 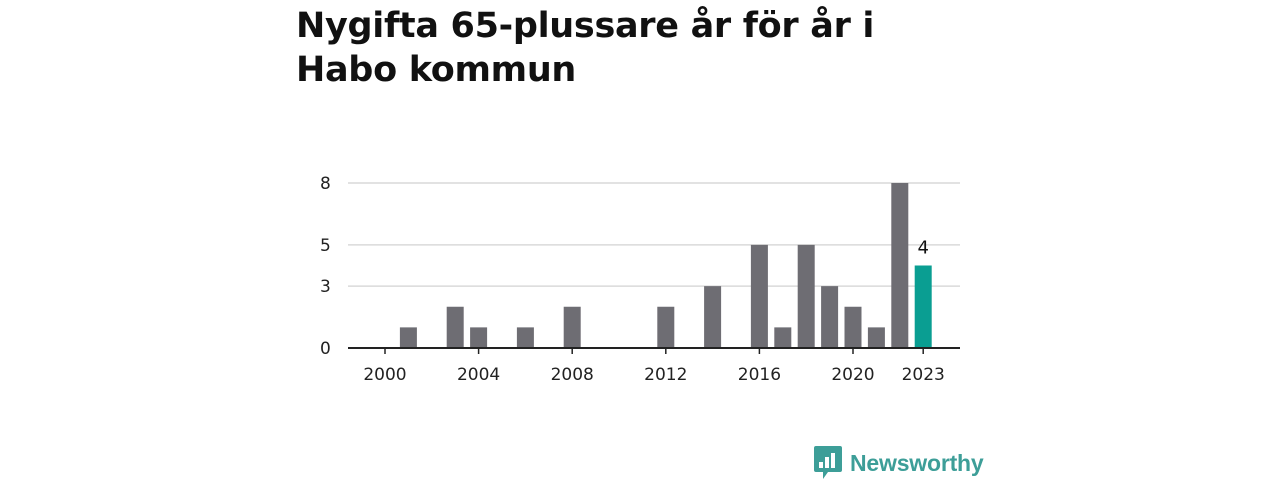 I want to click on brand-name: Newsworthy, so click(x=917, y=462).